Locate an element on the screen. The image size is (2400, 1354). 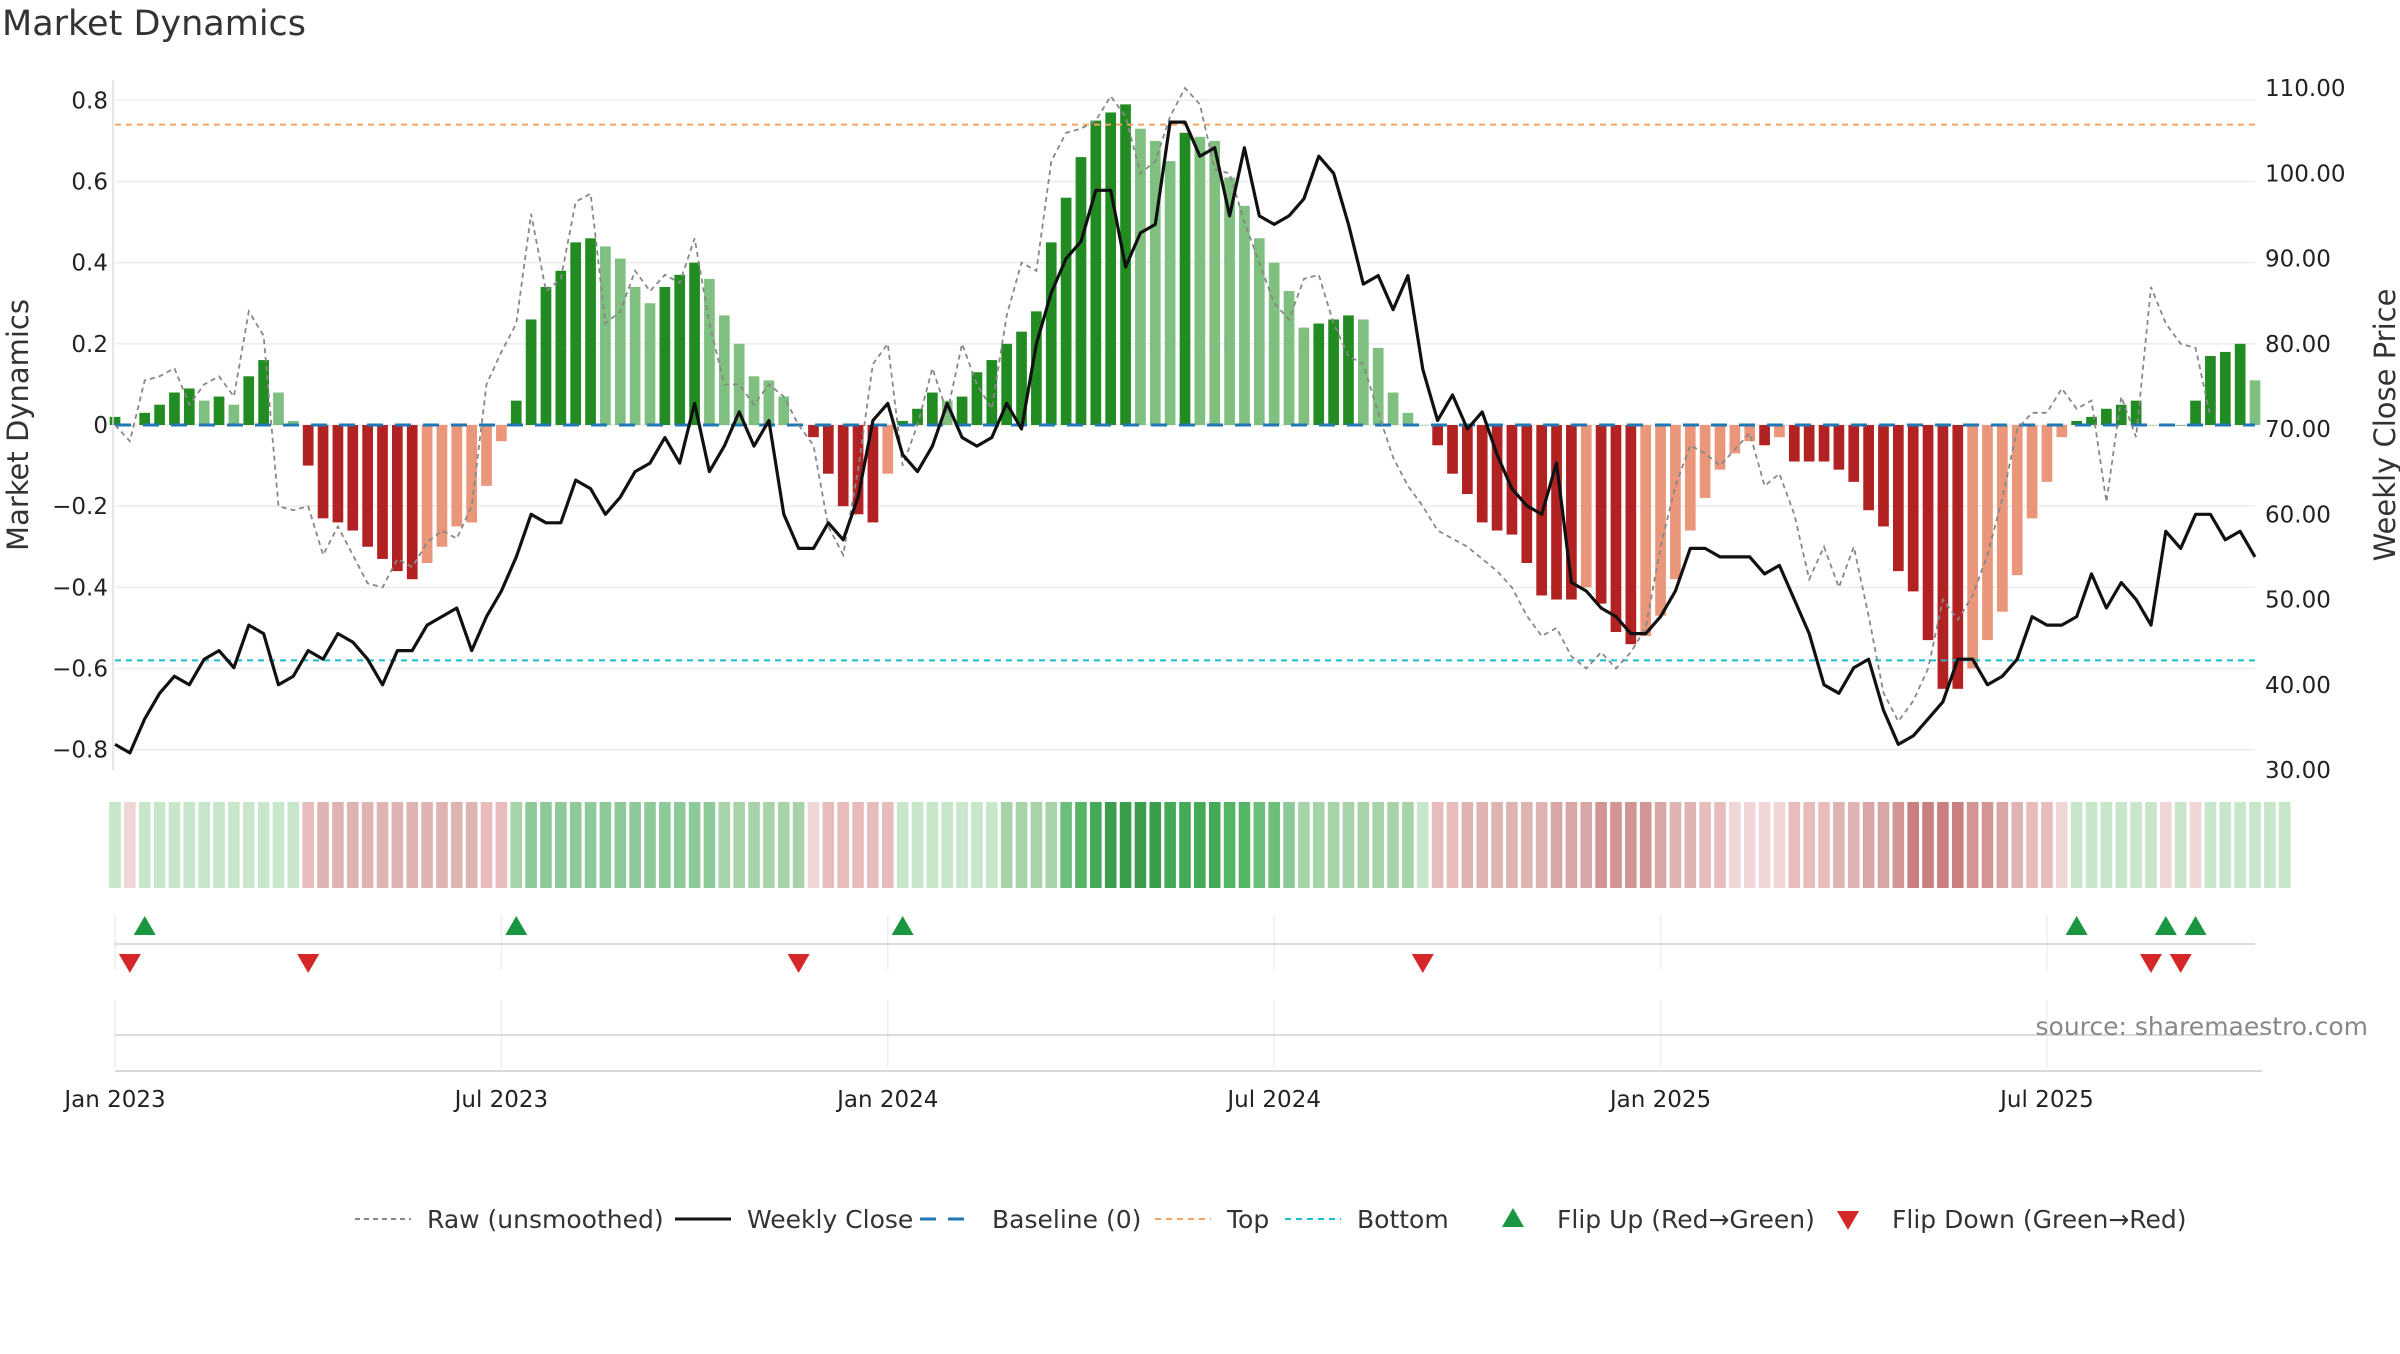
regime-strip is located at coordinates (1200, 845).